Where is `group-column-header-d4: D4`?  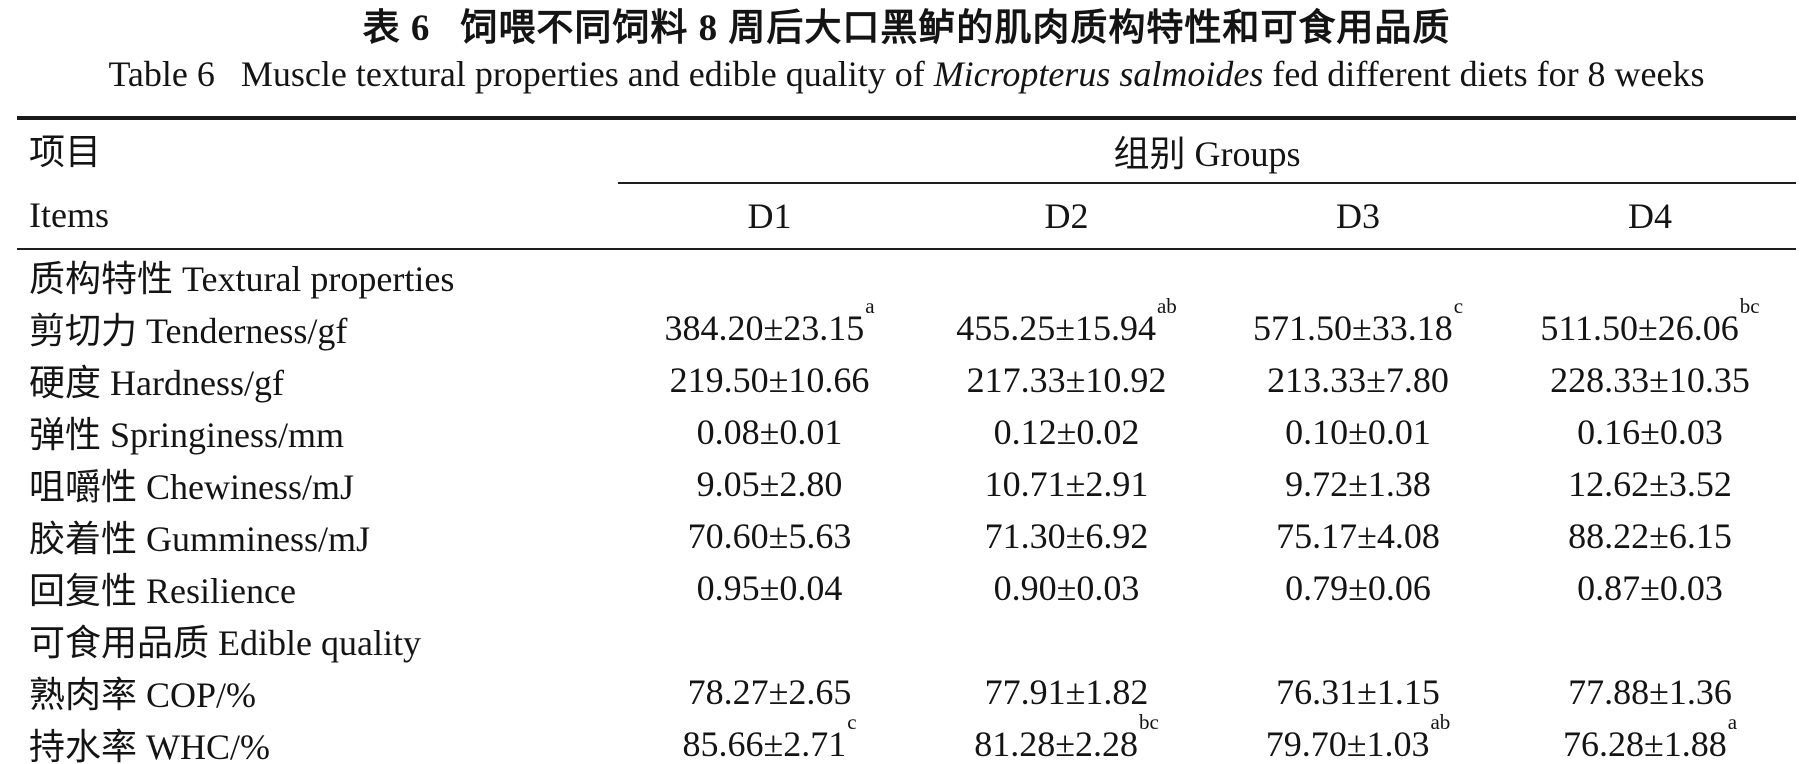
group-column-header-d4: D4 is located at coordinates (1650, 216).